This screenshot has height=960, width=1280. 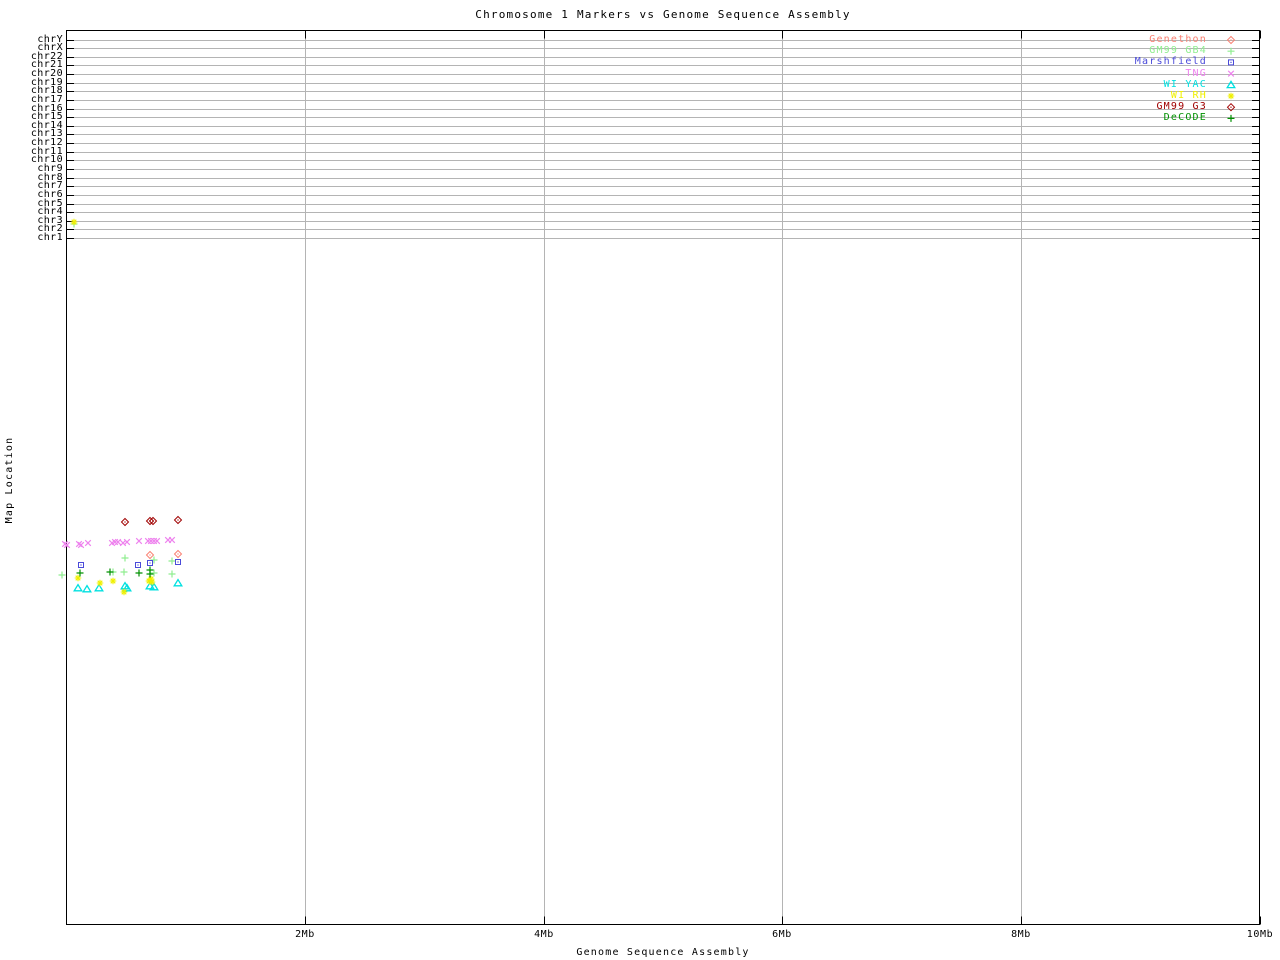 I want to click on chromosome-row-label: chr15, so click(x=46, y=116).